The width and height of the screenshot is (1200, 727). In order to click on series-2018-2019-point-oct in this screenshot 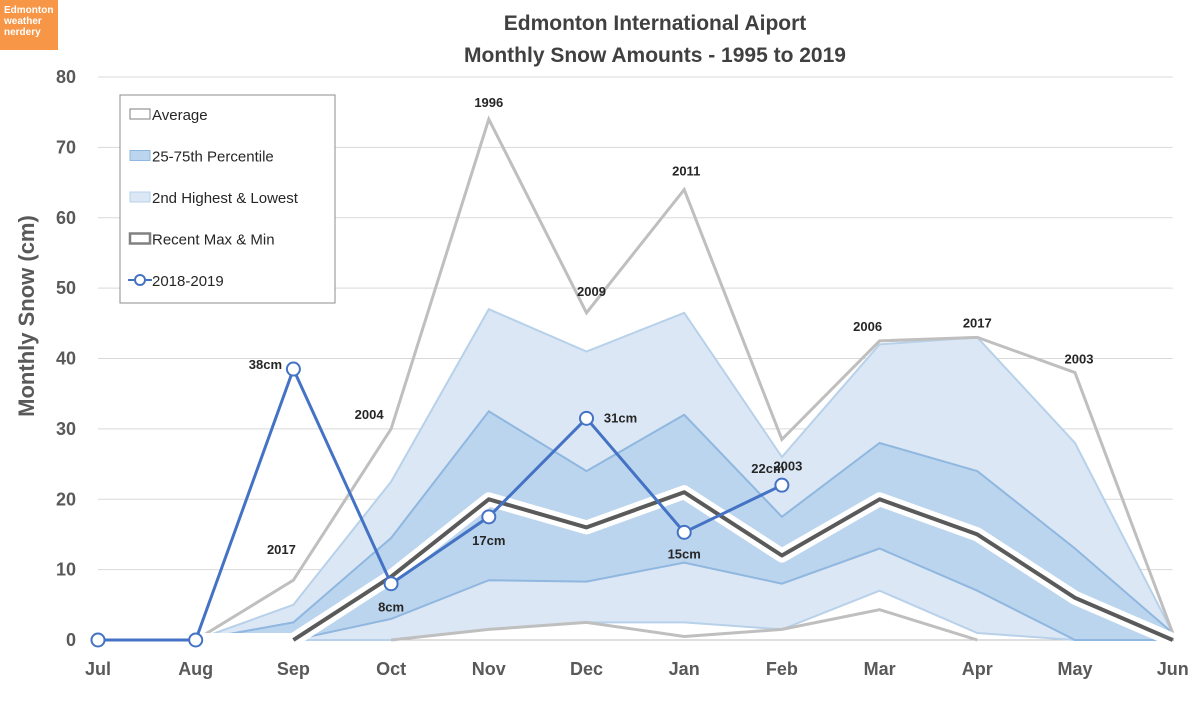, I will do `click(391, 584)`.